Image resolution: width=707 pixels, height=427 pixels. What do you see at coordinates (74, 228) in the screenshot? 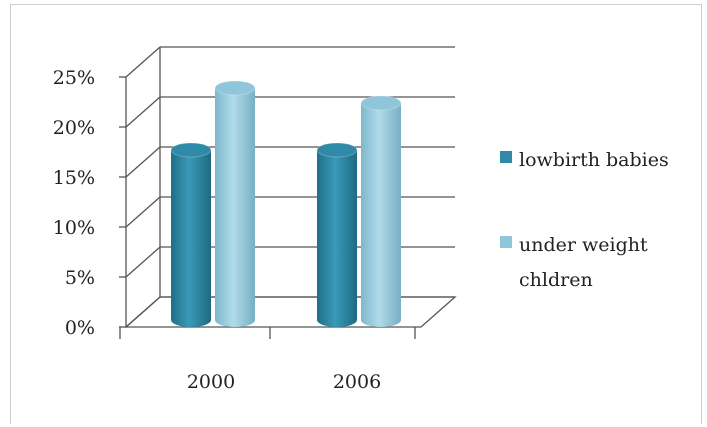
I see `y-tick-label: 10%` at bounding box center [74, 228].